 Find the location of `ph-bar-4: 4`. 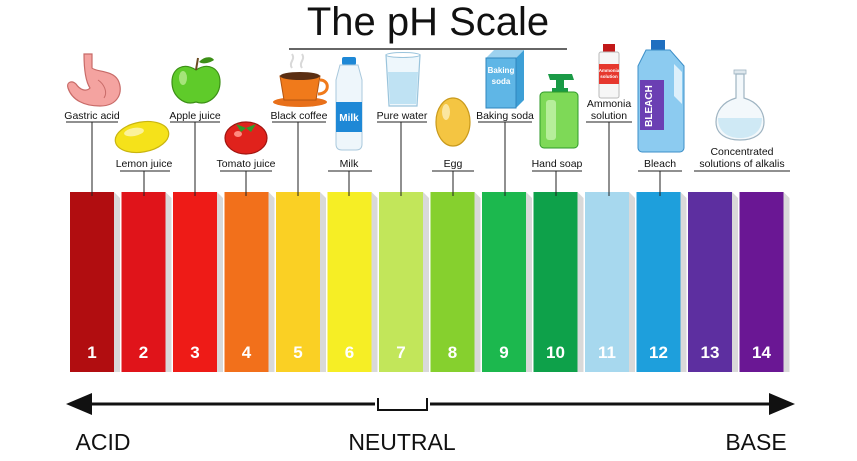

ph-bar-4: 4 is located at coordinates (249, 282).